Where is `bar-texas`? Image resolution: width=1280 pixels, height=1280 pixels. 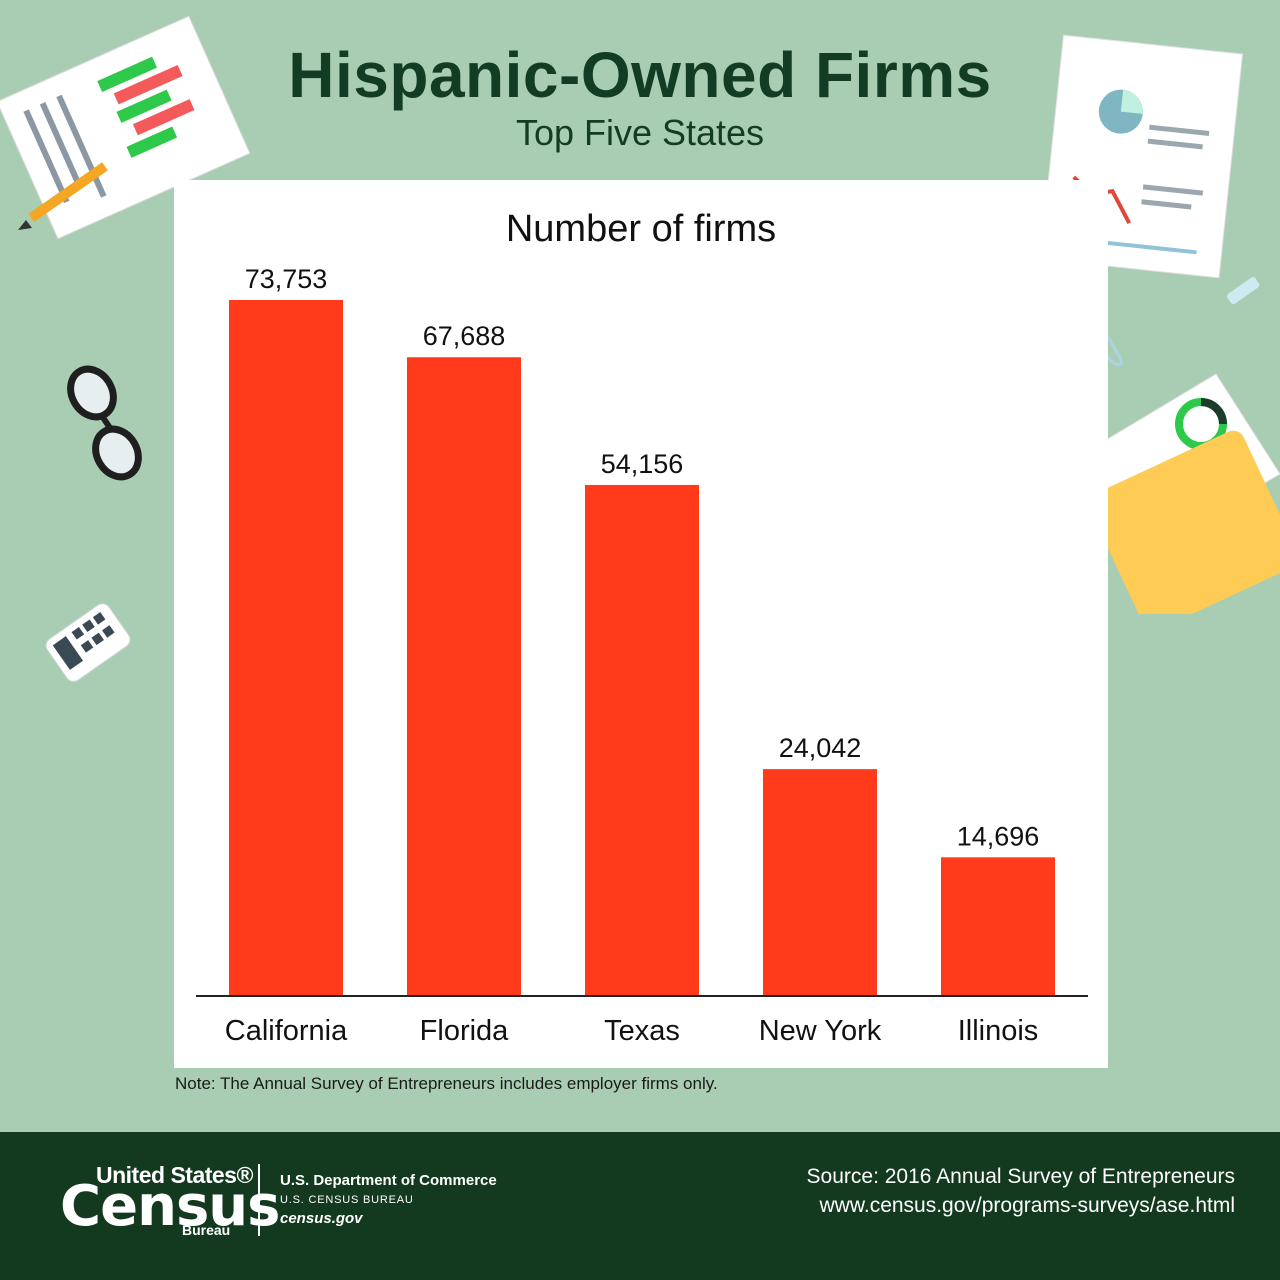 bar-texas is located at coordinates (642, 740).